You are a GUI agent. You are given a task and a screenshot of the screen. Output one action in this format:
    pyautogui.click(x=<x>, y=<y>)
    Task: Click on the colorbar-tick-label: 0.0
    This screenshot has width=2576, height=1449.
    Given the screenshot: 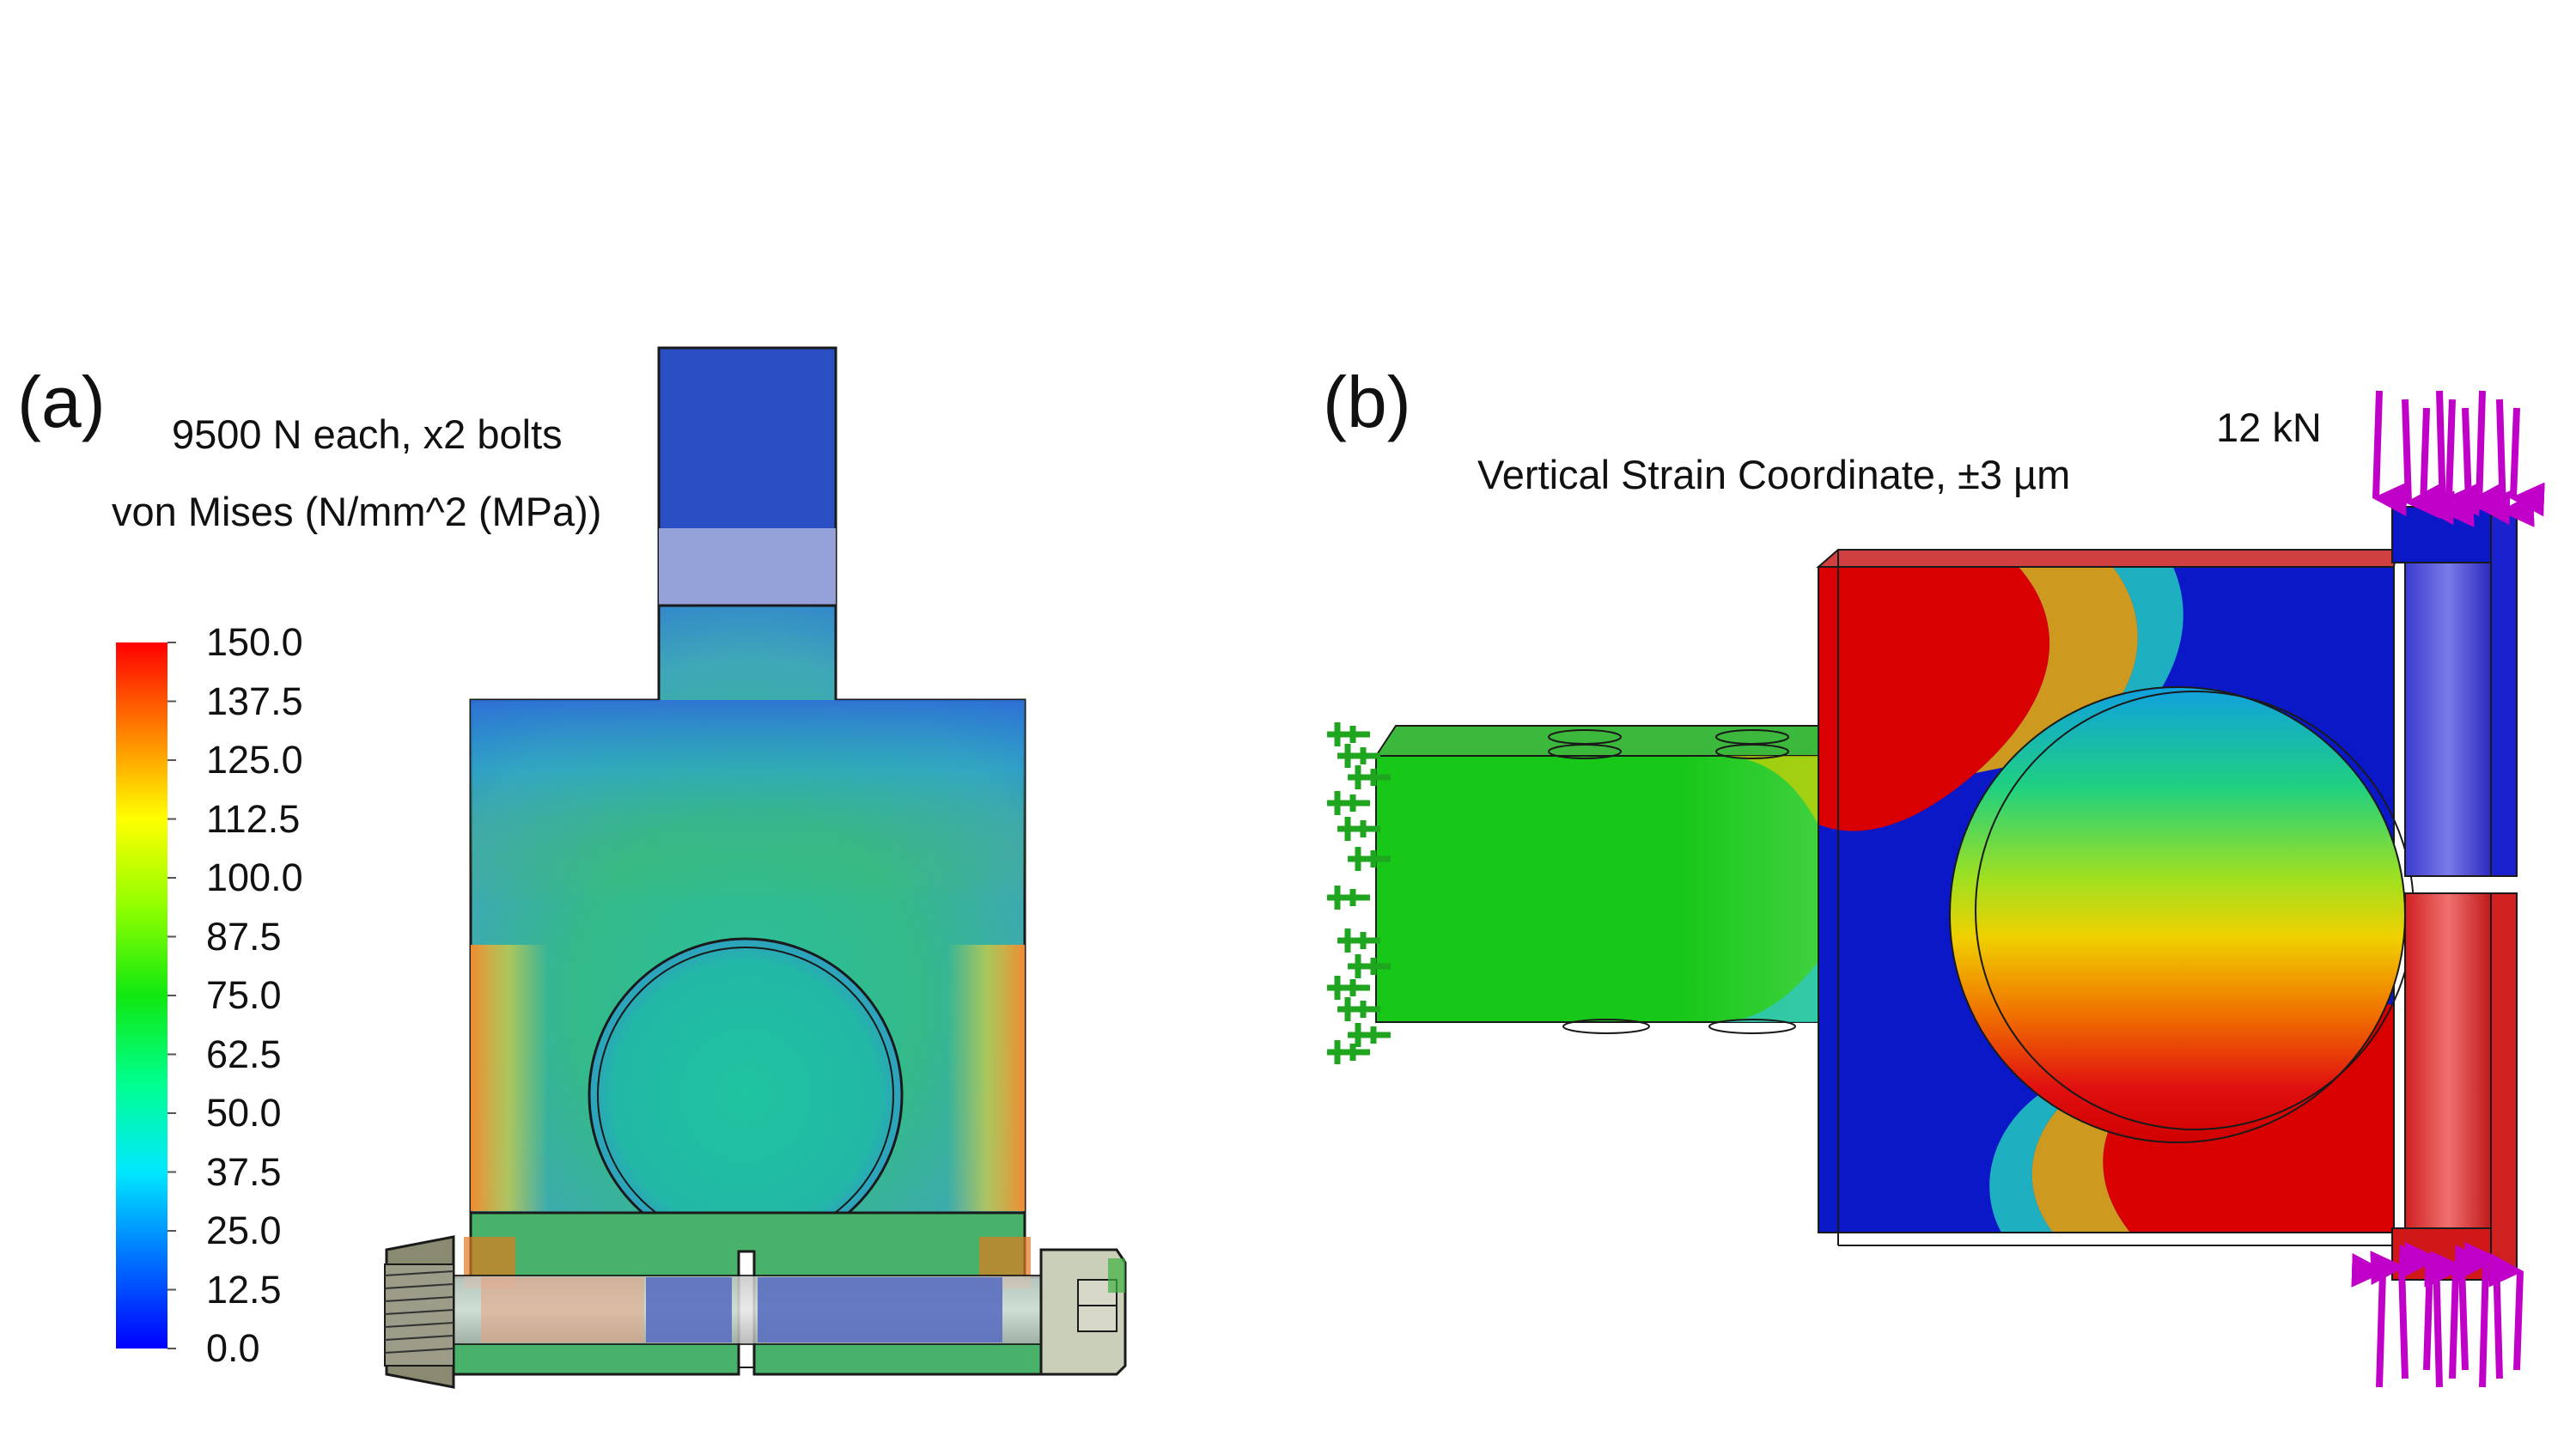 What is the action you would take?
    pyautogui.click(x=233, y=1348)
    